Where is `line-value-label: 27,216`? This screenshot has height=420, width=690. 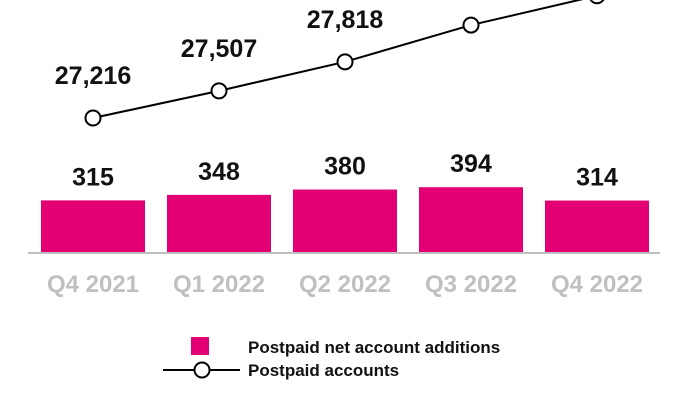
line-value-label: 27,216 is located at coordinates (93, 76).